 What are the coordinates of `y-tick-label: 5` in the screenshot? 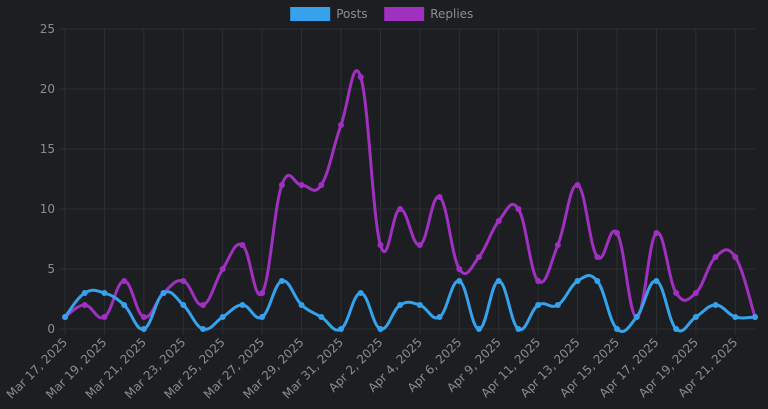 It's located at (51, 269).